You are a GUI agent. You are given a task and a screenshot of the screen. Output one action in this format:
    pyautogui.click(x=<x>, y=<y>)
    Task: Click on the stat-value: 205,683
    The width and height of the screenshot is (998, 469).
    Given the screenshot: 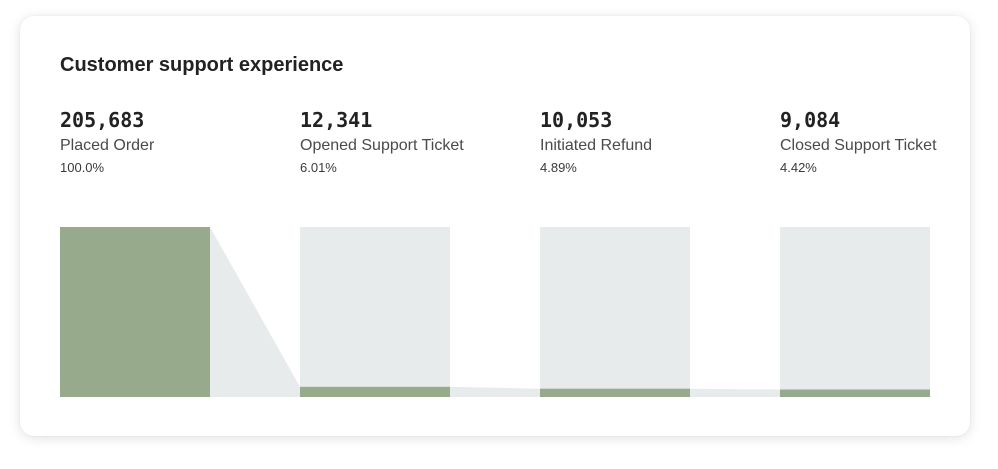 What is the action you would take?
    pyautogui.click(x=102, y=120)
    